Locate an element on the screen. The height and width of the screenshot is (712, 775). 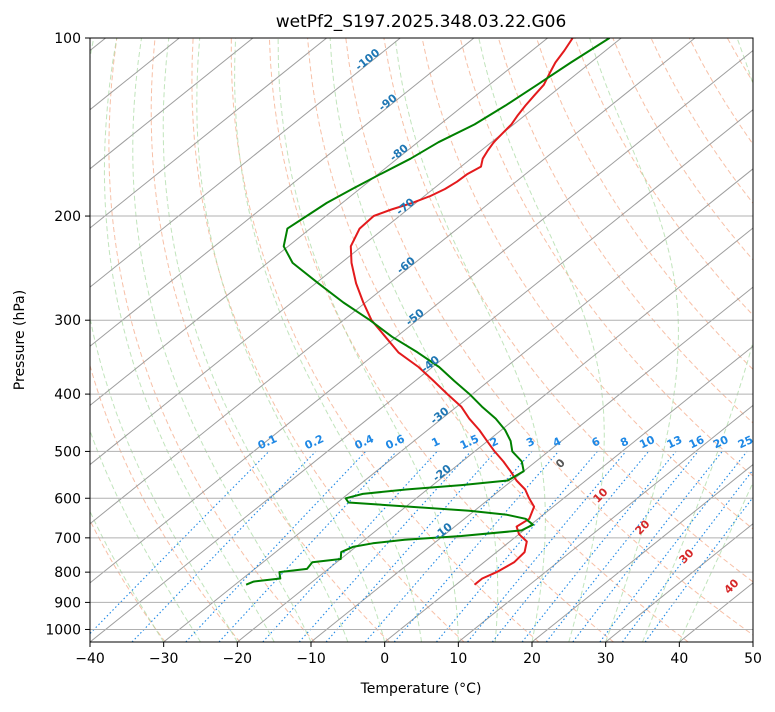
x-tick-label: 40 is located at coordinates (679, 659).